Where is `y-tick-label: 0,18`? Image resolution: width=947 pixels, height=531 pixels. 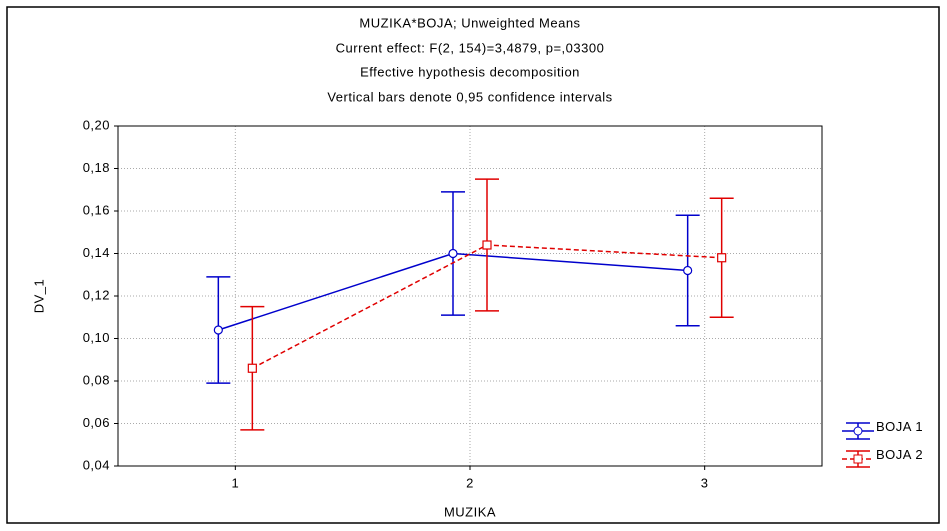 y-tick-label: 0,18 is located at coordinates (96, 167).